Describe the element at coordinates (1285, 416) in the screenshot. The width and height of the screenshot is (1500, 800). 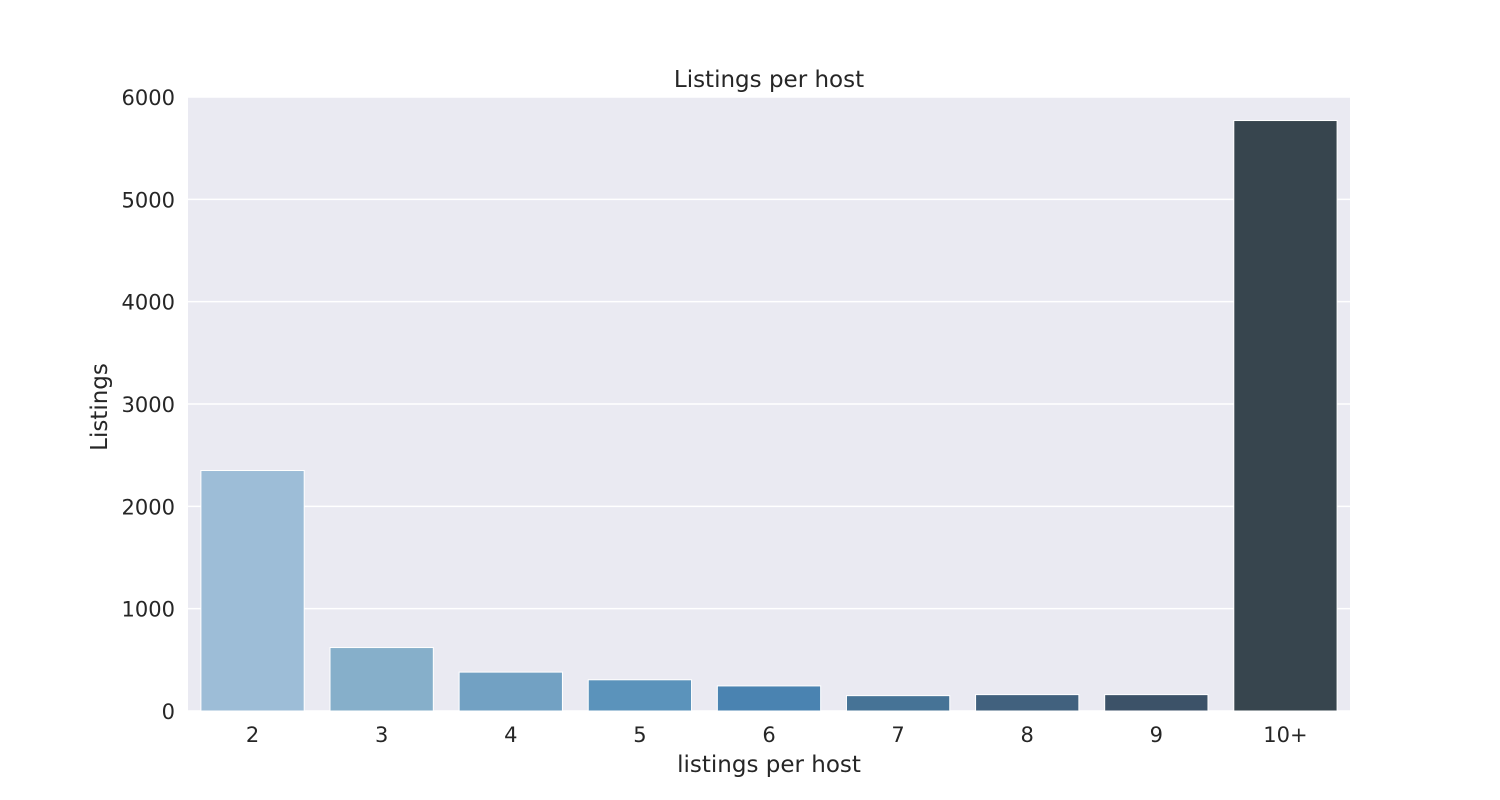
I see `bar-10+` at that location.